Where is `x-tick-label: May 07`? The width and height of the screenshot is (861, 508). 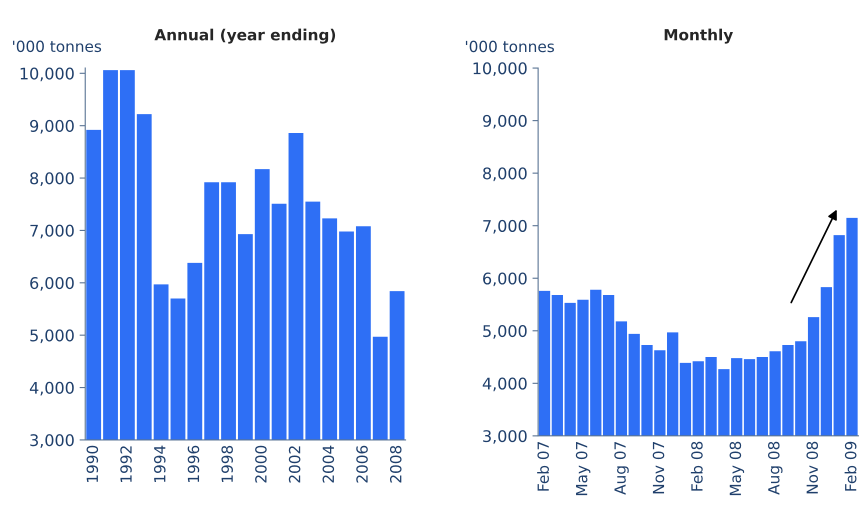
x-tick-label: May 07 is located at coordinates (583, 469).